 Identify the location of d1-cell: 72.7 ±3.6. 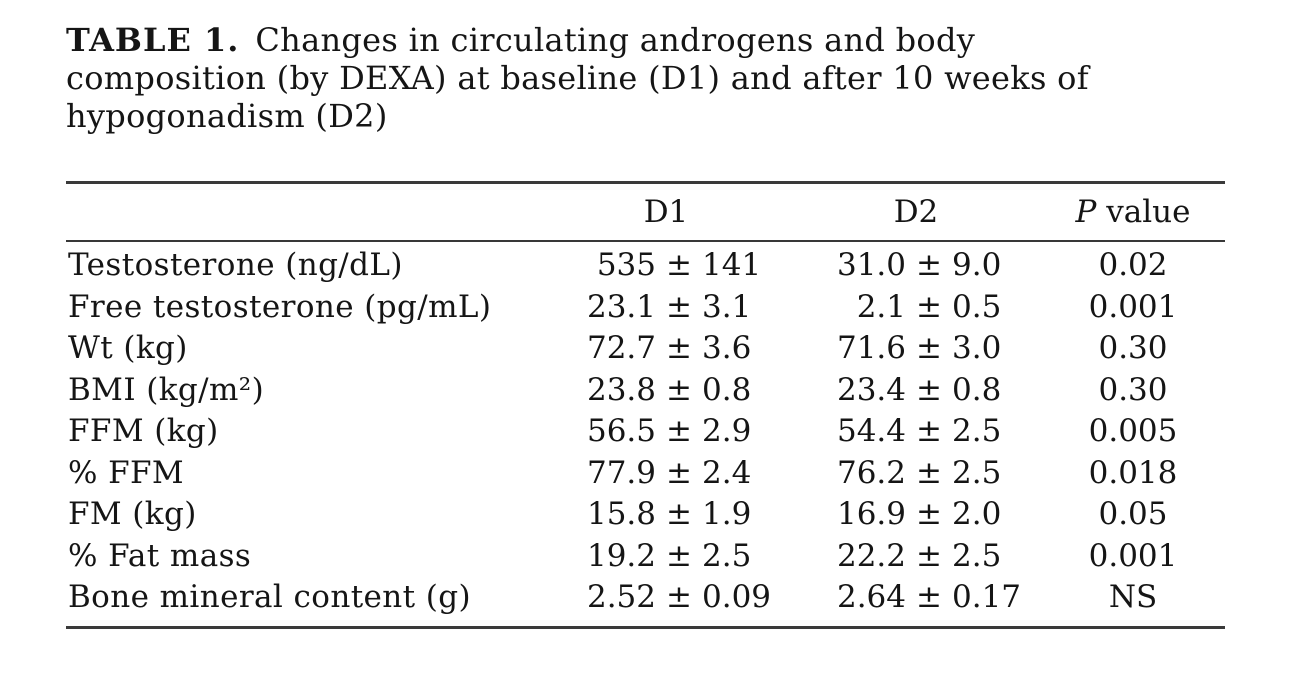
(666, 349).